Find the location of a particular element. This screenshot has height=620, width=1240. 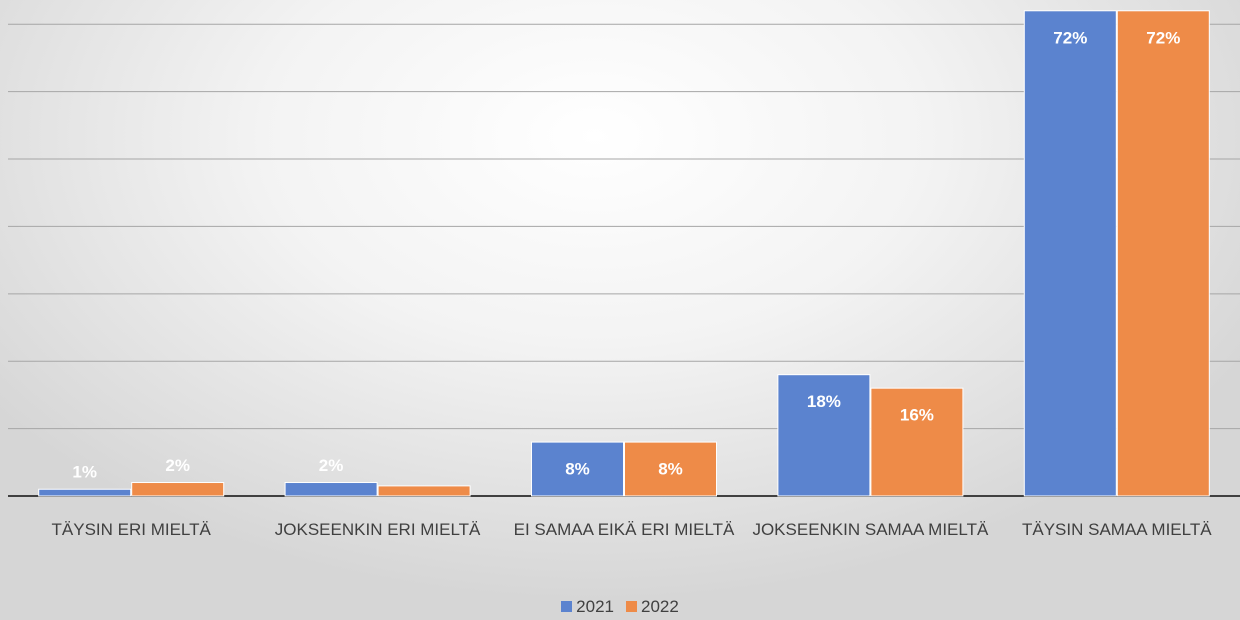

x-tick-label: TÄYSIN ERI MIELTÄ is located at coordinates (131, 529).